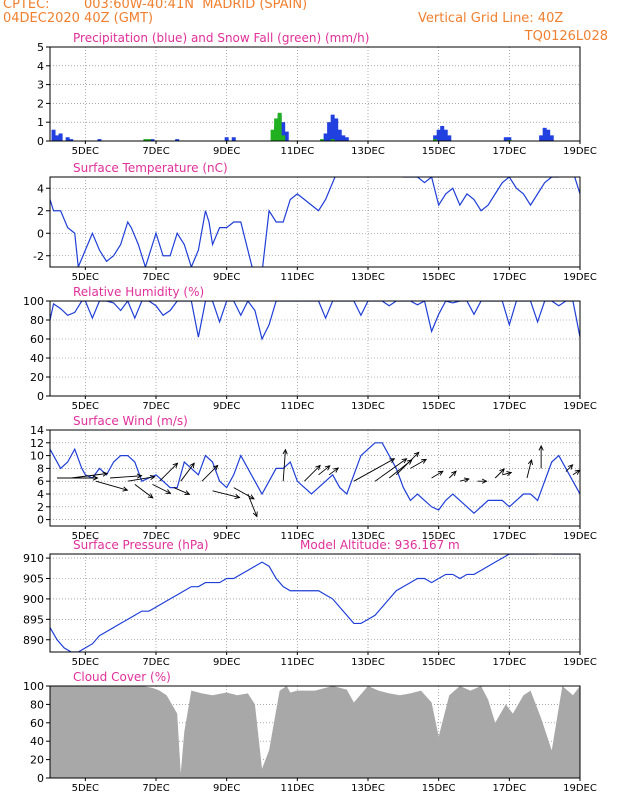 This screenshot has width=618, height=800. Describe the element at coordinates (85, 536) in the screenshot. I see `wind-xtick-label: 5DEC` at that location.